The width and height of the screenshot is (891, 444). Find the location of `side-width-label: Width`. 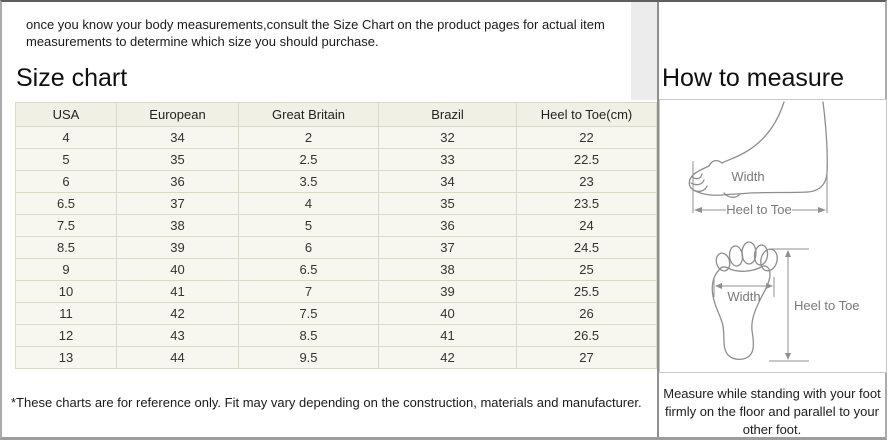

side-width-label: Width is located at coordinates (747, 176).